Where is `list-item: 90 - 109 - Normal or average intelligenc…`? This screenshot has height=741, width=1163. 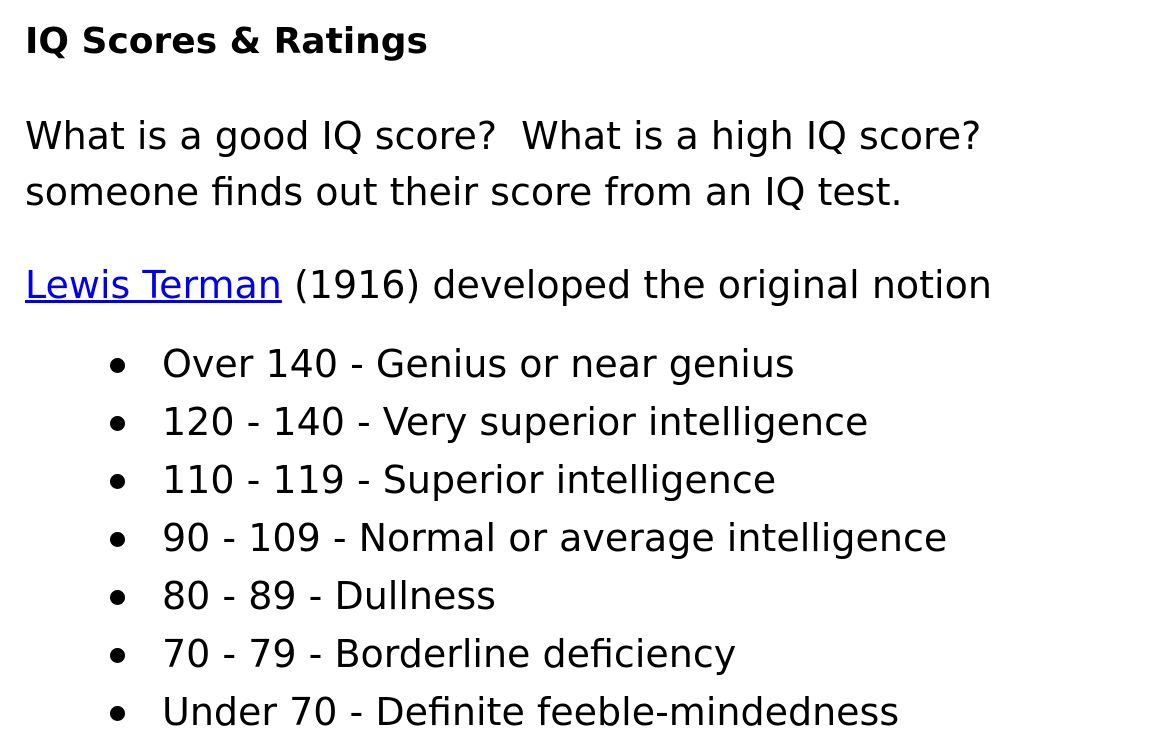 list-item: 90 - 109 - Normal or average intelligenc… is located at coordinates (473, 538).